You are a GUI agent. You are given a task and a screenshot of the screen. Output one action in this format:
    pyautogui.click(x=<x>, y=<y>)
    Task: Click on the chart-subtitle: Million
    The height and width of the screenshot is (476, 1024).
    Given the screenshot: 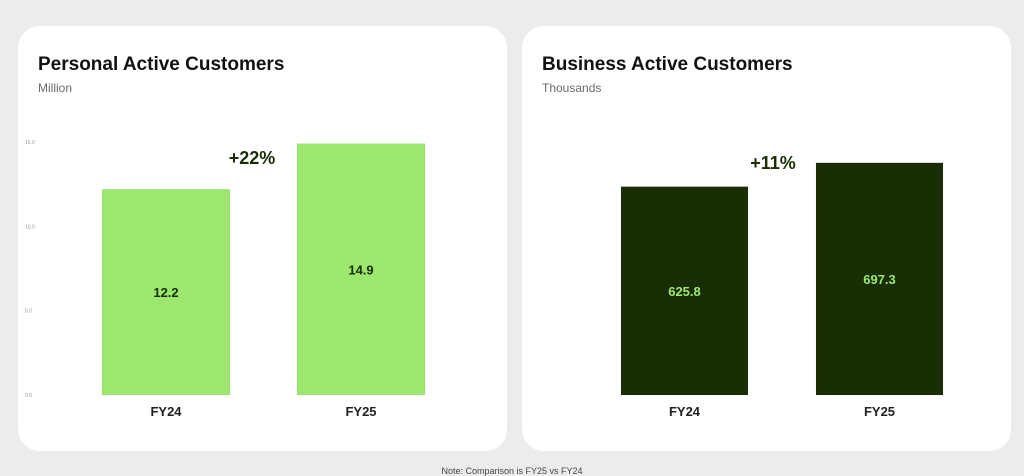 What is the action you would take?
    pyautogui.click(x=55, y=88)
    